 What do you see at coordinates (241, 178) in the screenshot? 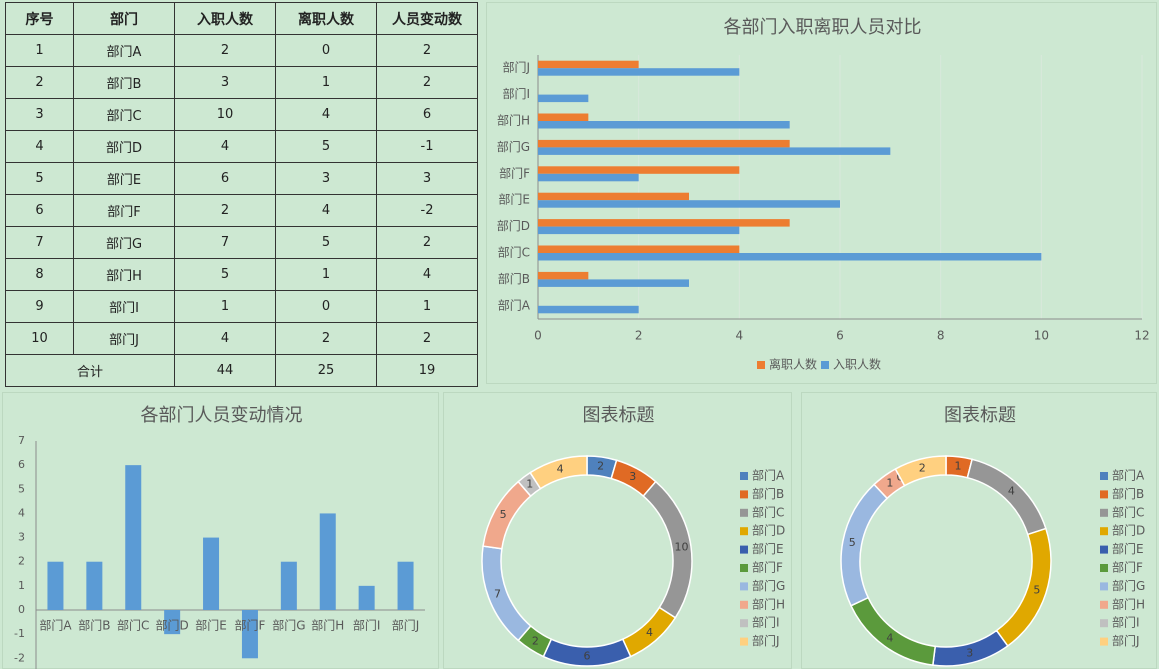
I see `table-row: 5 部门E 6 3 3` at bounding box center [241, 178].